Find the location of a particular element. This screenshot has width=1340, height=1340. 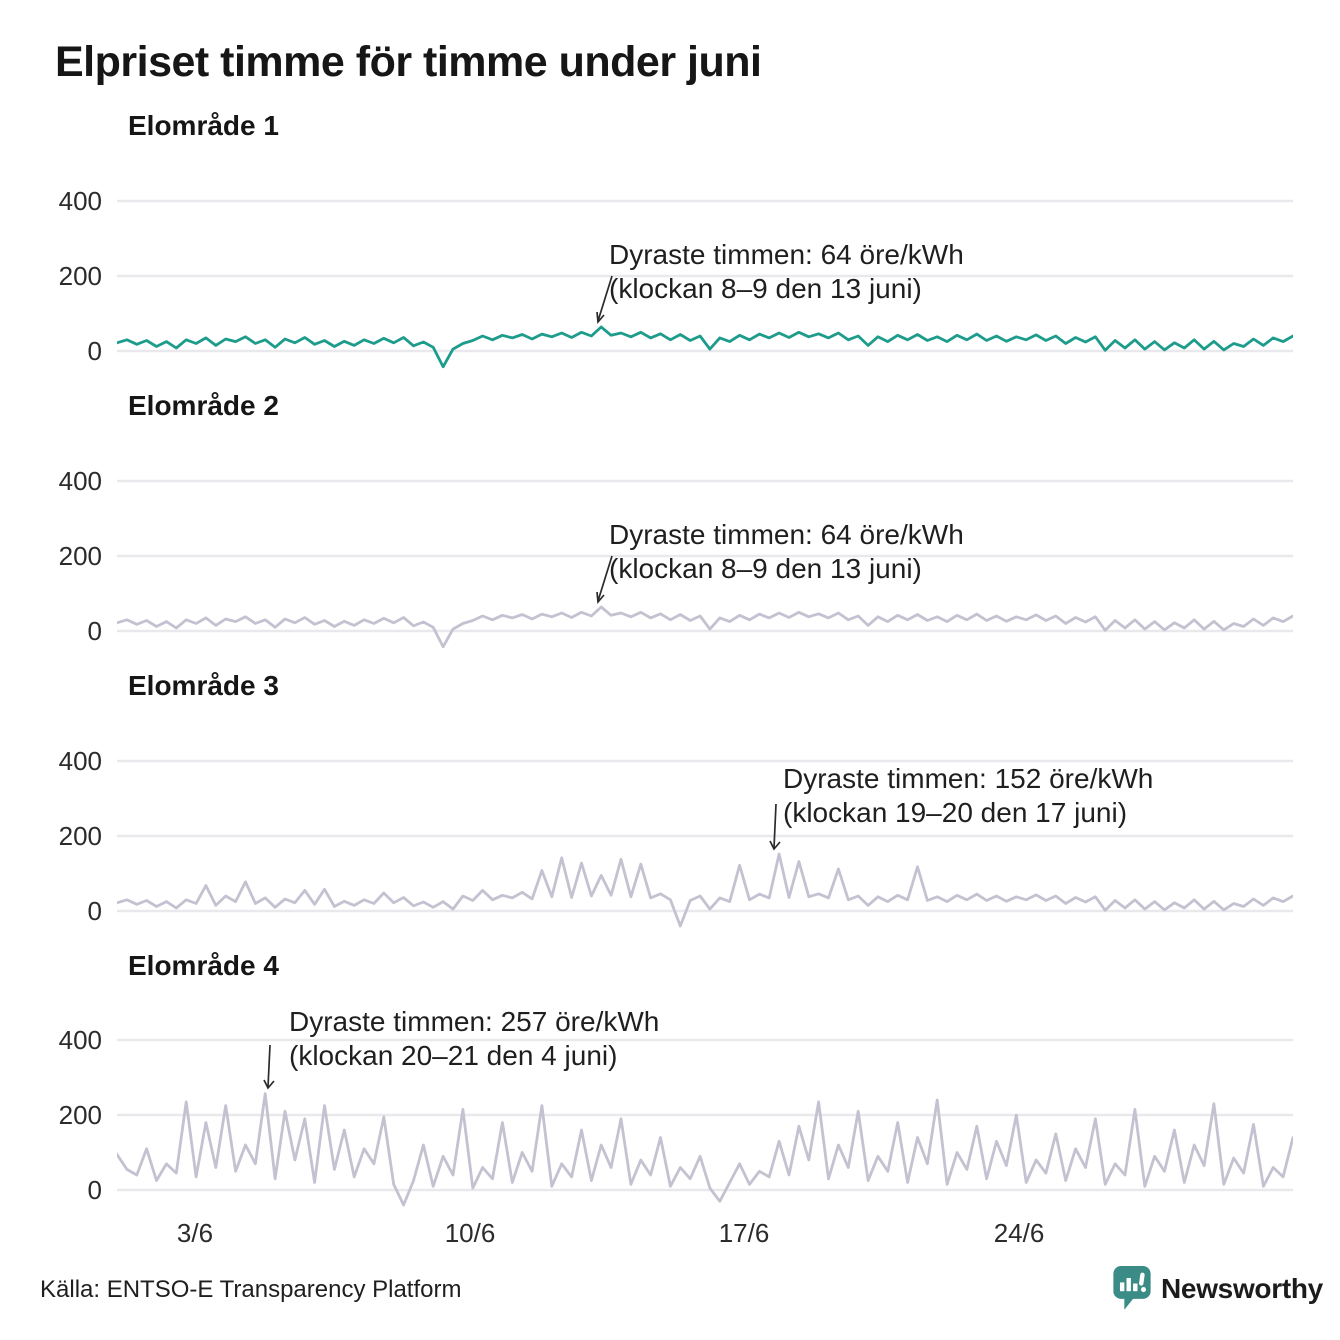

panel-1-ytick-0: 0 is located at coordinates (94, 351).